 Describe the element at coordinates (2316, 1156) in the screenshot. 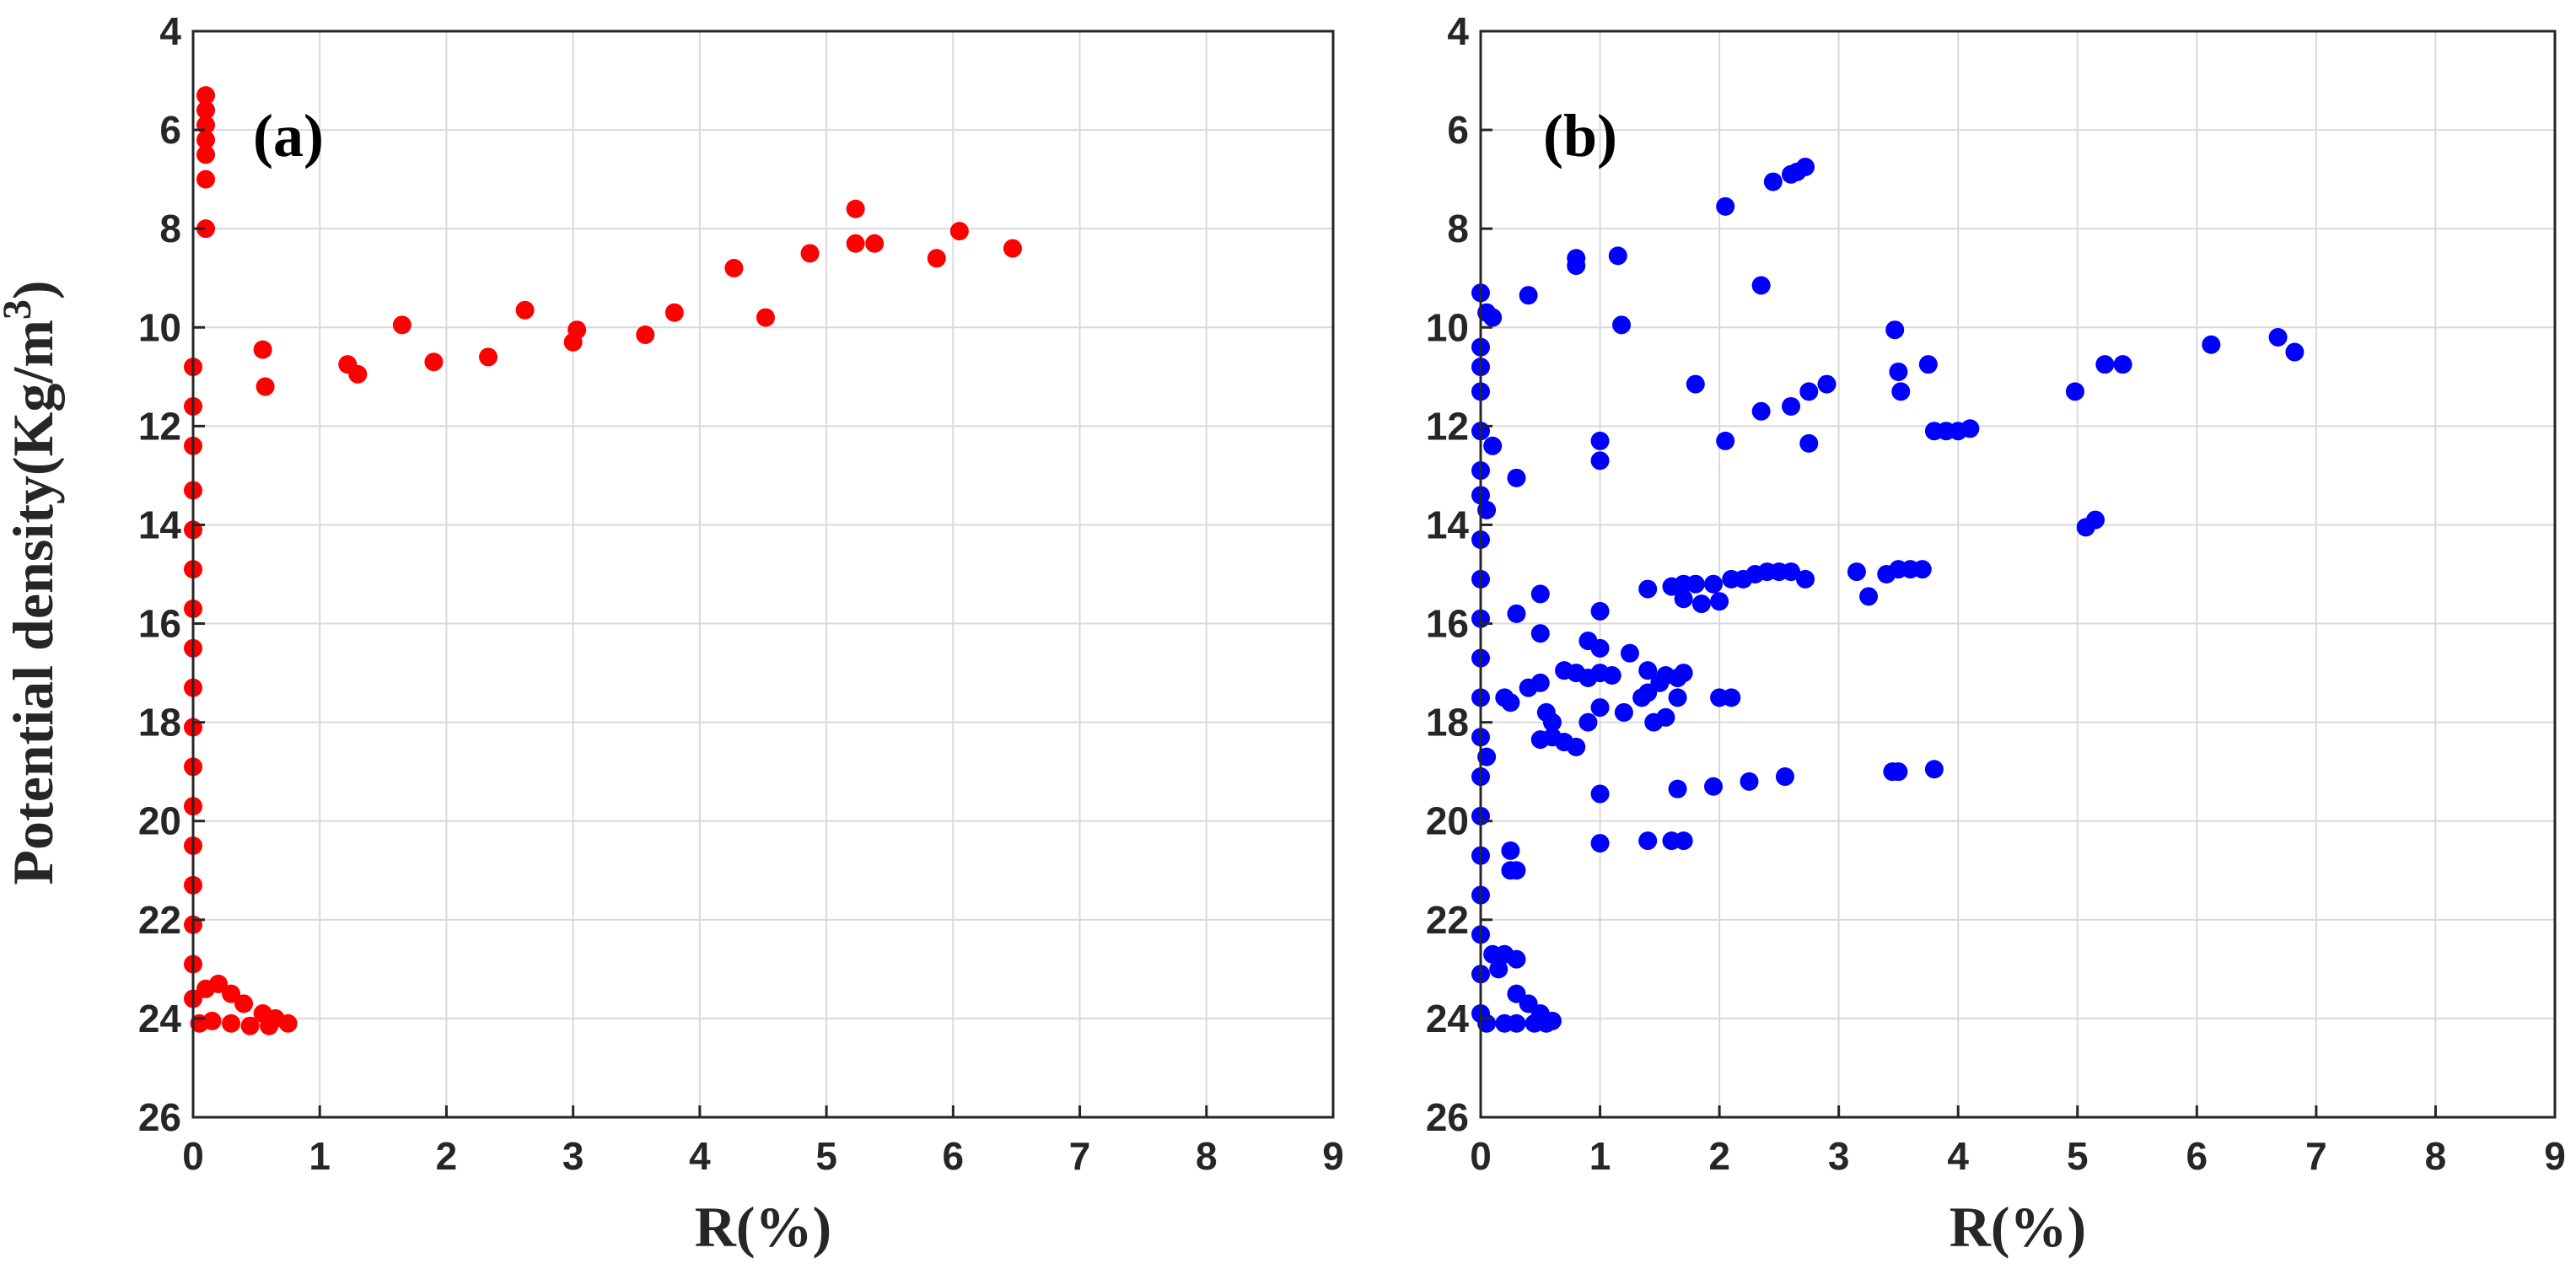

I see `x-tick-label: 7` at that location.